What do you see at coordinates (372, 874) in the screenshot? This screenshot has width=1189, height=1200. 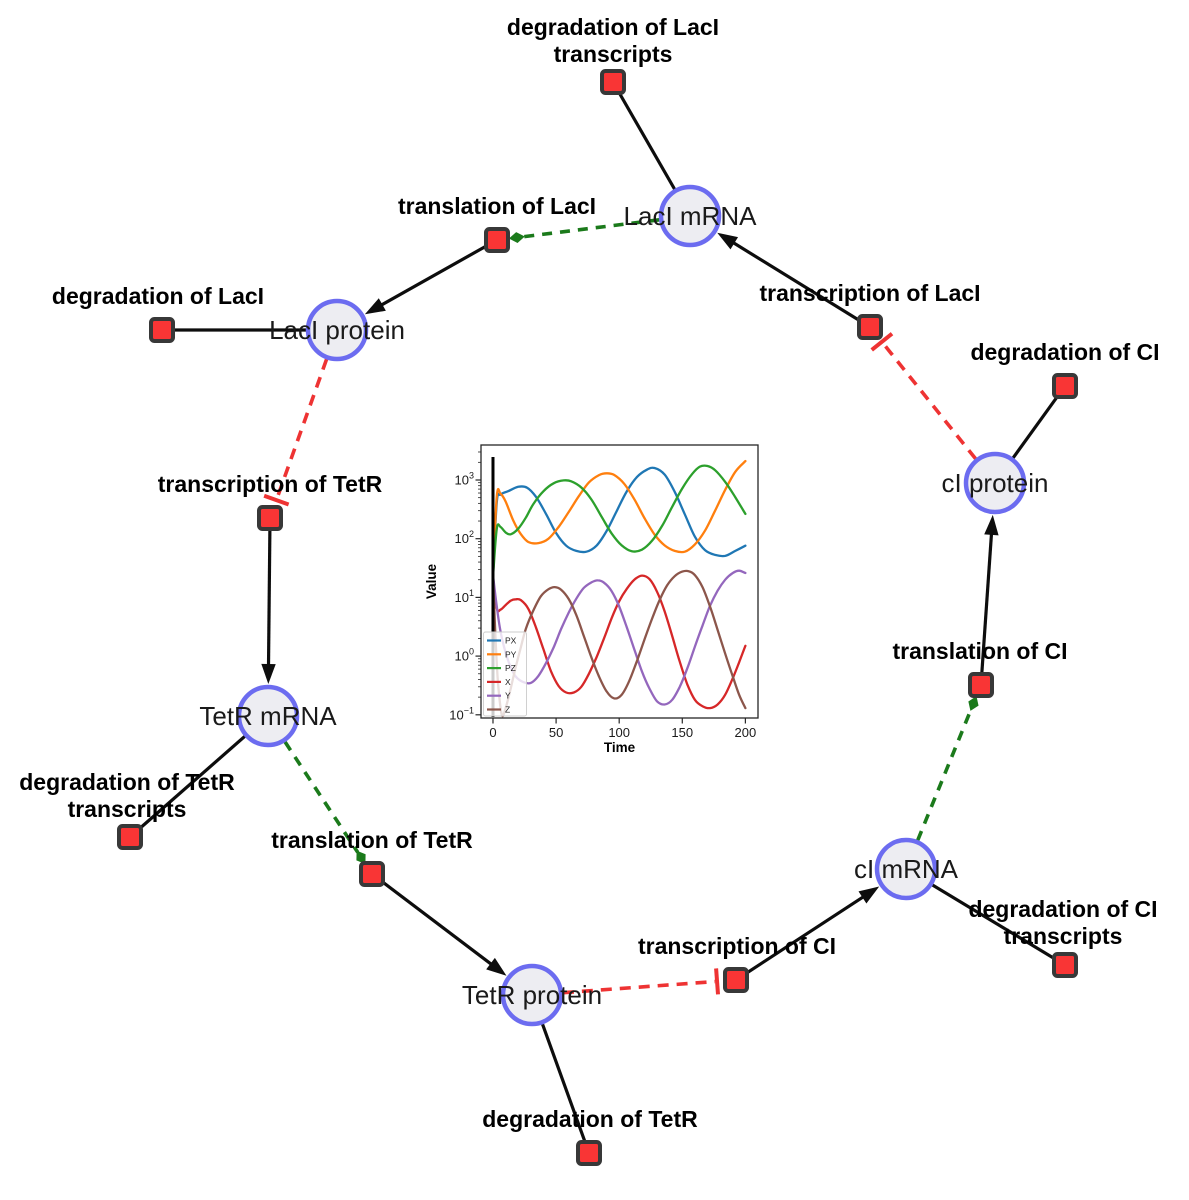 I see `reaction-node-tl_tetr` at bounding box center [372, 874].